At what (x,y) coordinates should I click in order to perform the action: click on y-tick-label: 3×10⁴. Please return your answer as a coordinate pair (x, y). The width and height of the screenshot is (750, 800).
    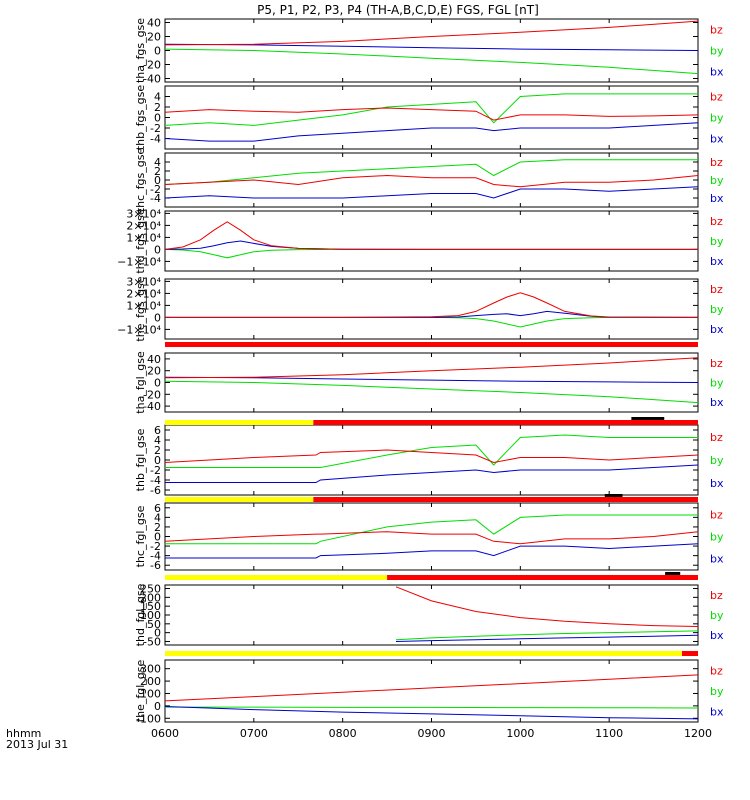
    Looking at the image, I should click on (143, 281).